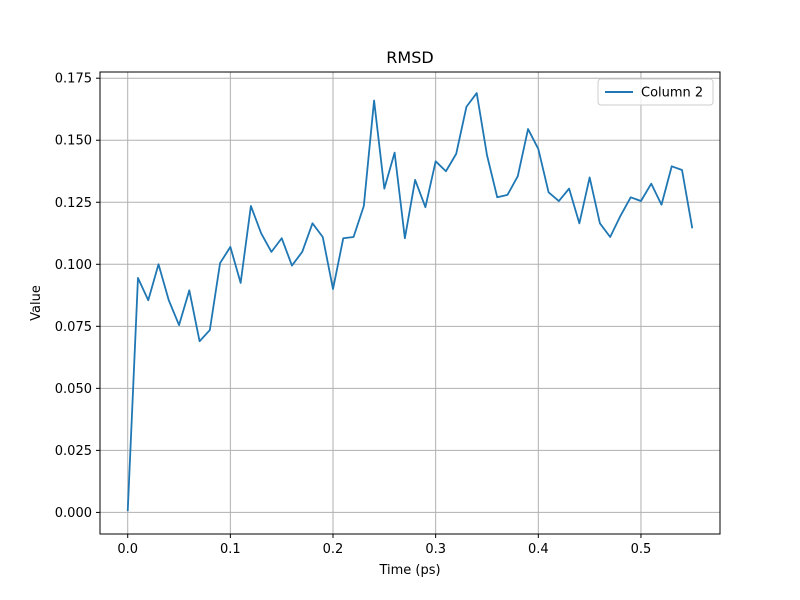 This screenshot has height=600, width=800. Describe the element at coordinates (36, 303) in the screenshot. I see `y-axis-label: Value` at that location.